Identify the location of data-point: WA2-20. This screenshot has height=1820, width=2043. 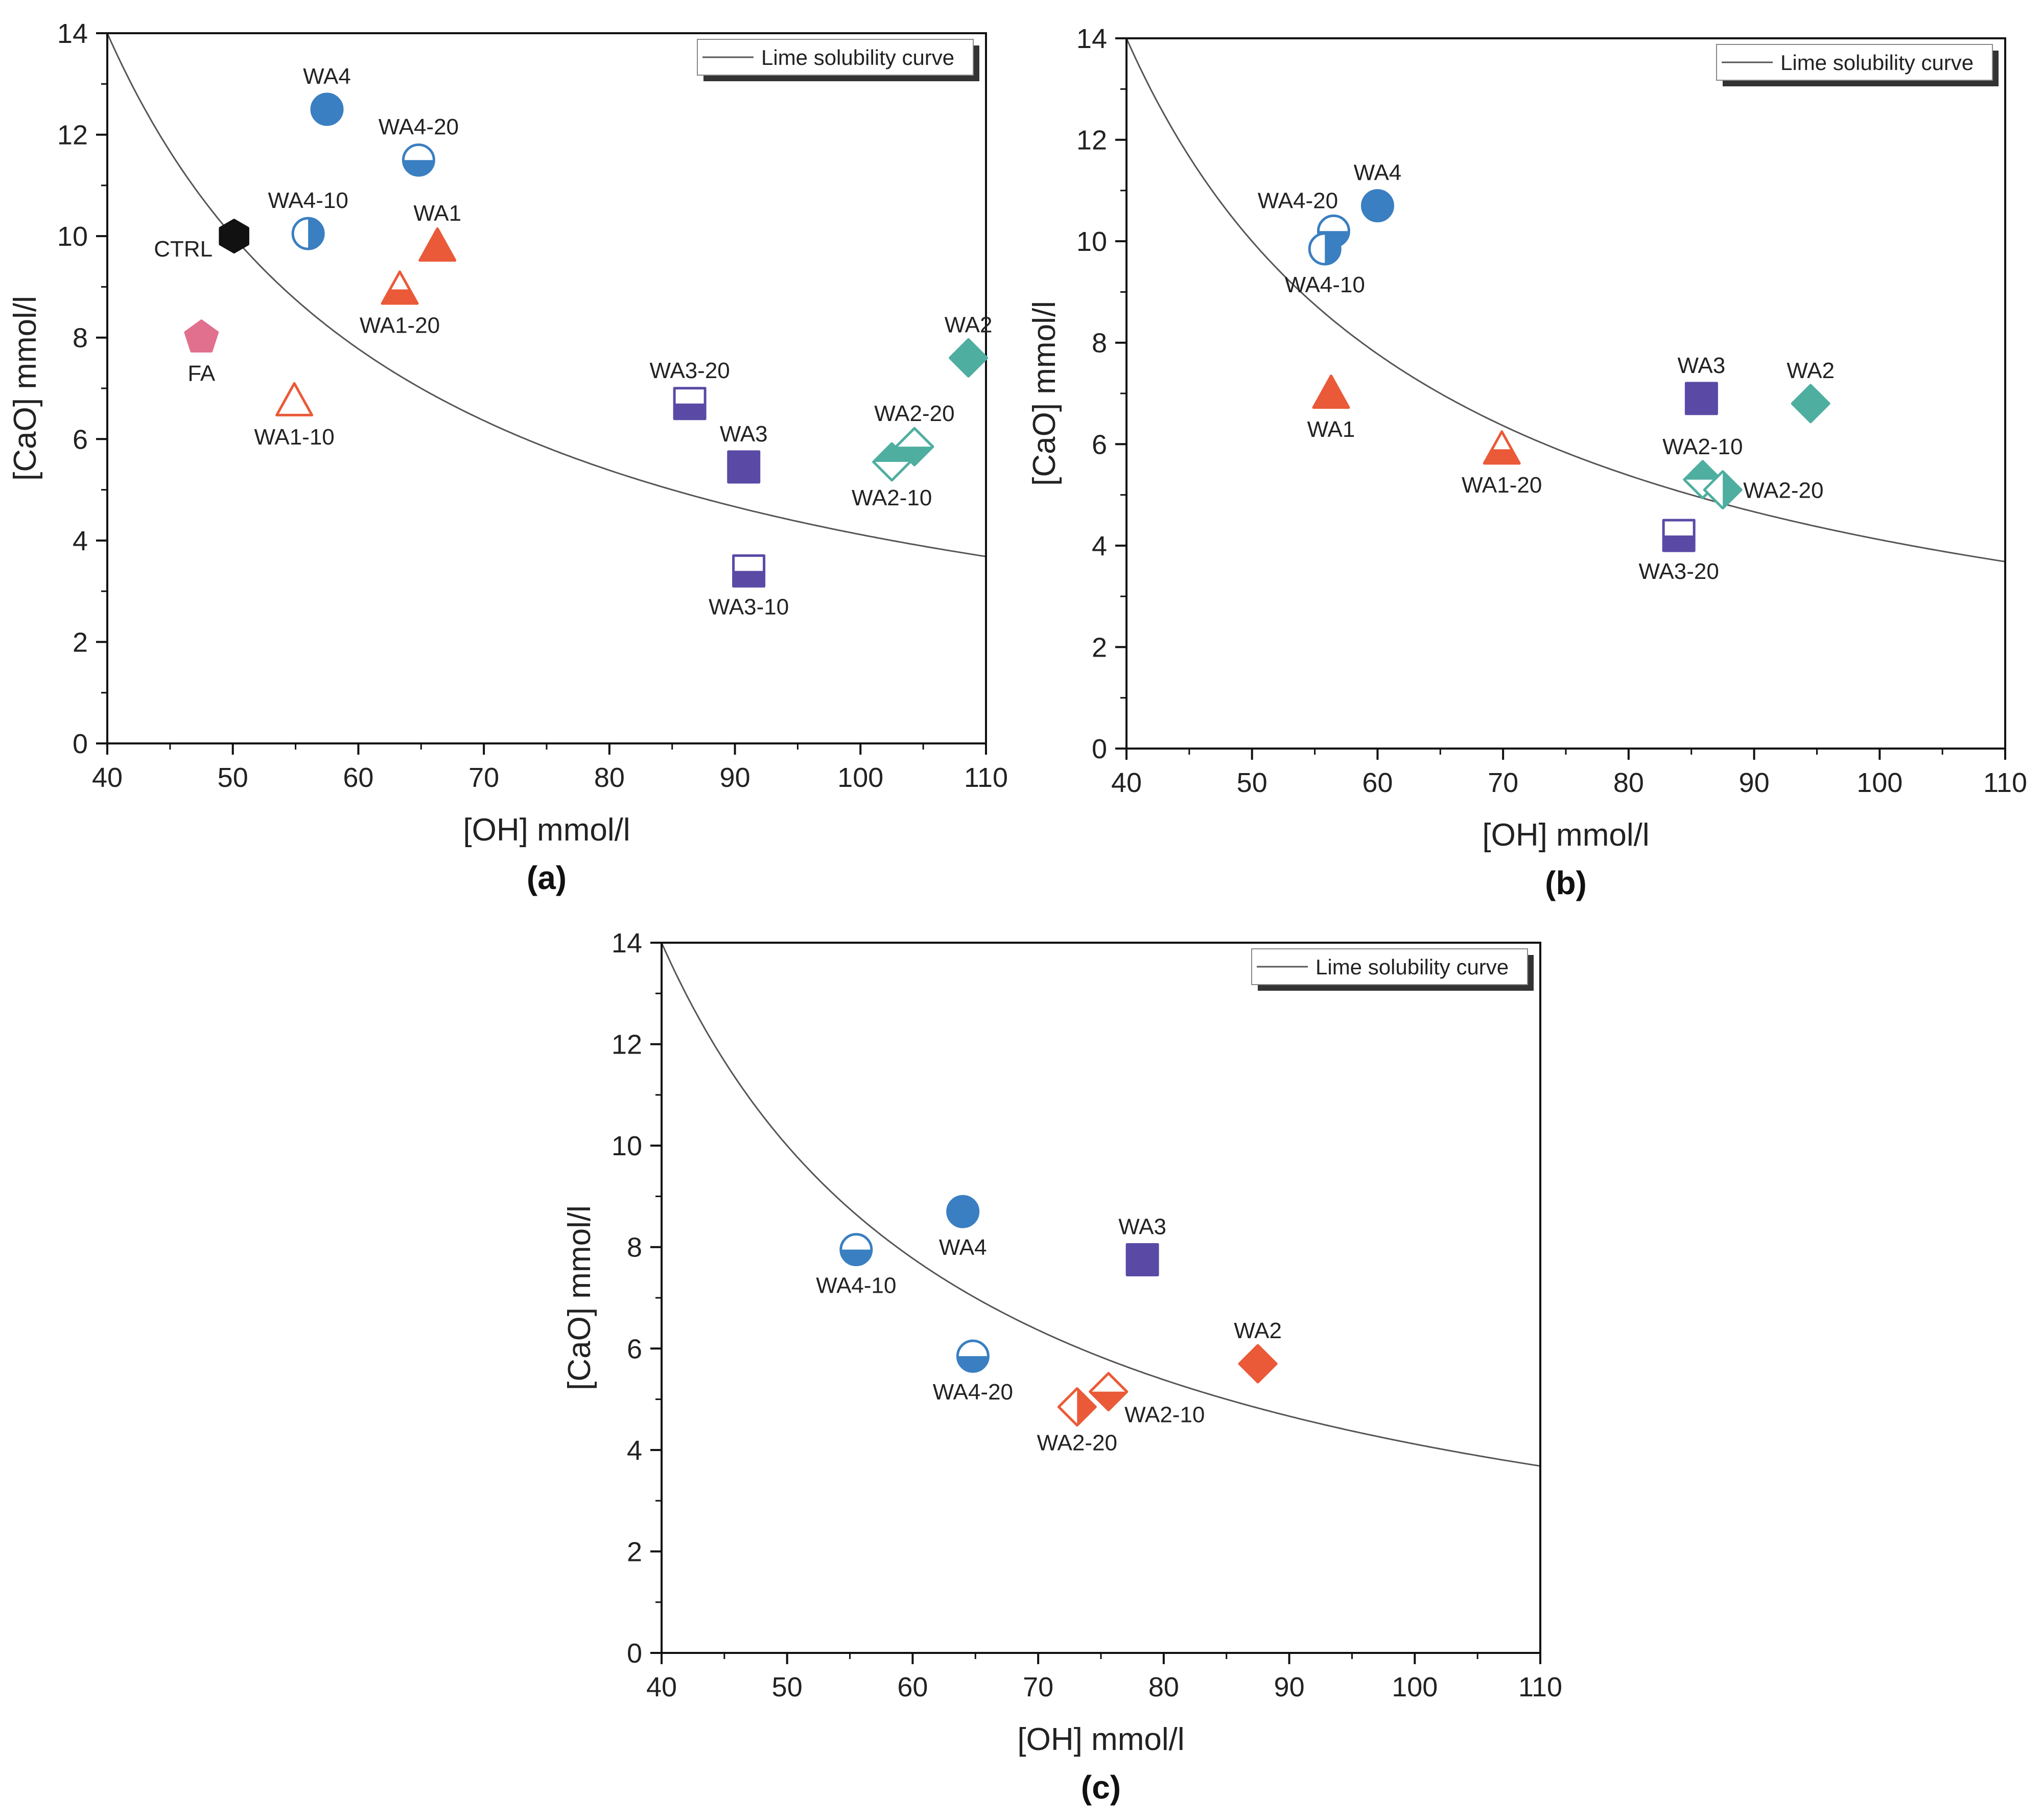
(1763, 490).